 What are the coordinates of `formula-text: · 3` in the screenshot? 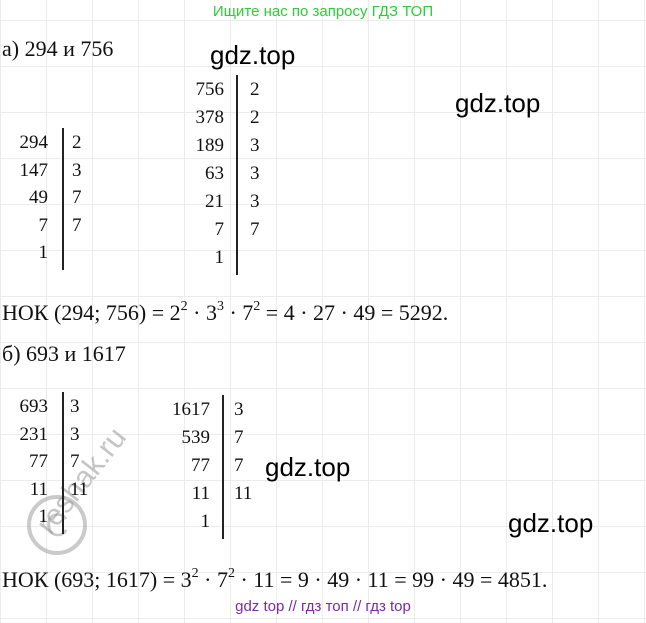 It's located at (202, 312).